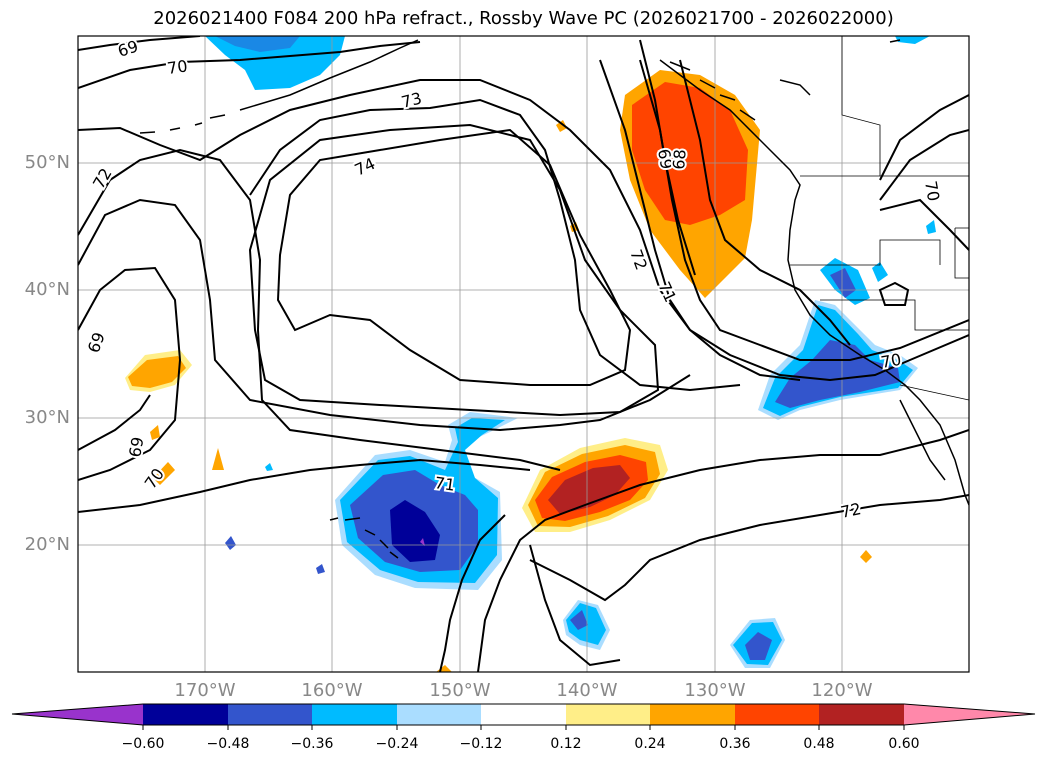 The width and height of the screenshot is (1047, 765). I want to click on lon-label-120w: 120°W, so click(842, 690).